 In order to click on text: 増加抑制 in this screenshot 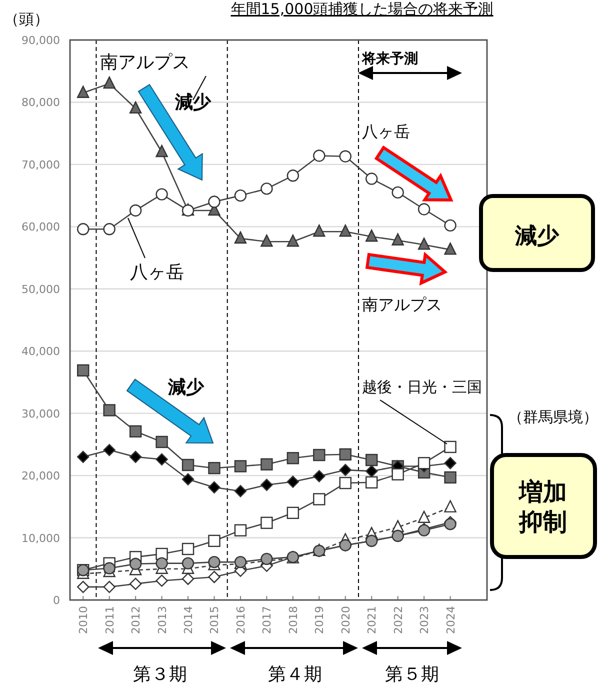, I will do `click(542, 507)`.